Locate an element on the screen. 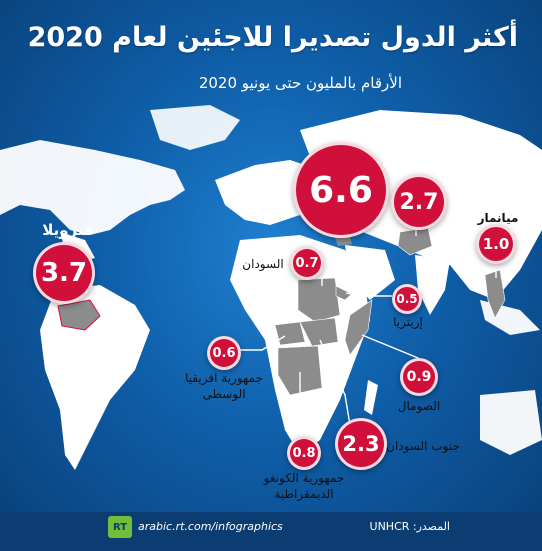  leader-line-eritrea is located at coordinates (368, 294).